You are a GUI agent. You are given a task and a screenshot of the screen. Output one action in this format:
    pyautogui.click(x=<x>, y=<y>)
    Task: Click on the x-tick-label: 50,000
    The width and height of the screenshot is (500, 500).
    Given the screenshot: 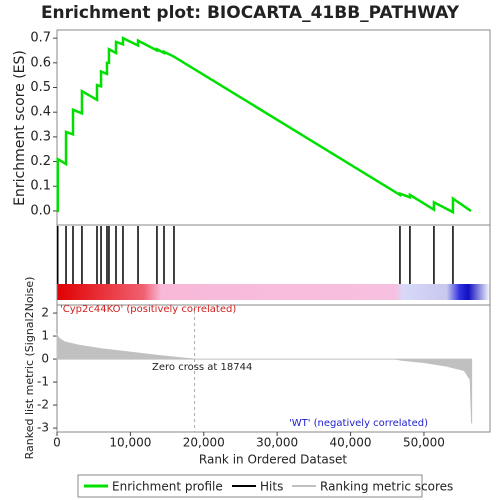 What is the action you would take?
    pyautogui.click(x=424, y=443)
    